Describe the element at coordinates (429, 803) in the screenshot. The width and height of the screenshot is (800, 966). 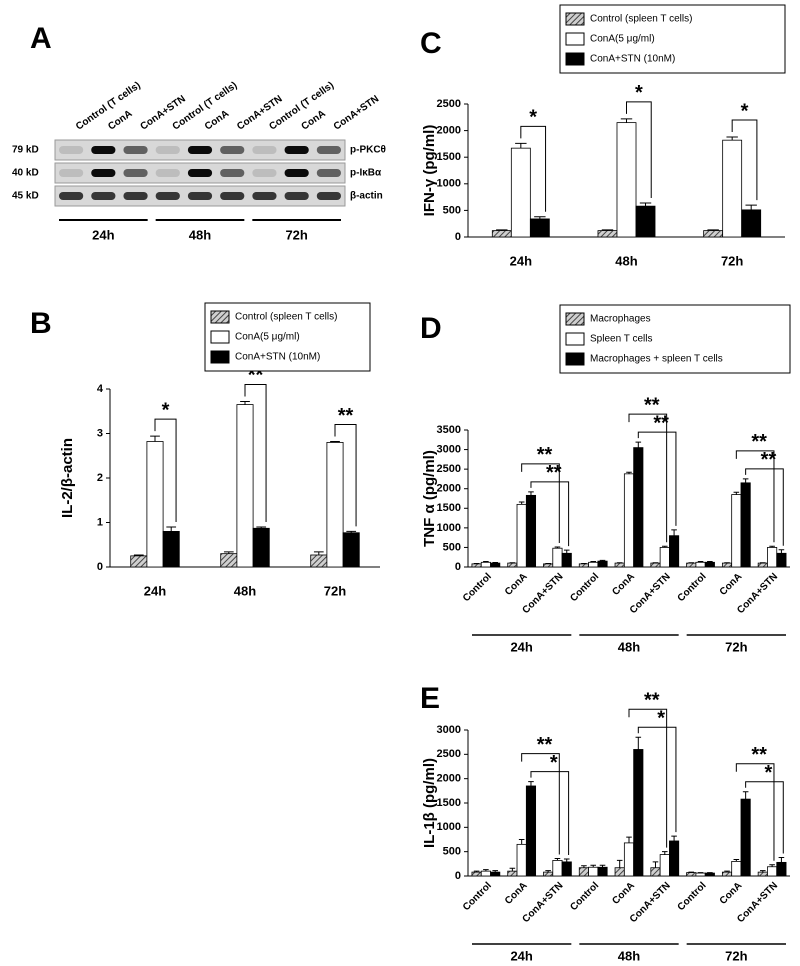
I see `y-axis-label: IL-1β (pg/ml)` at that location.